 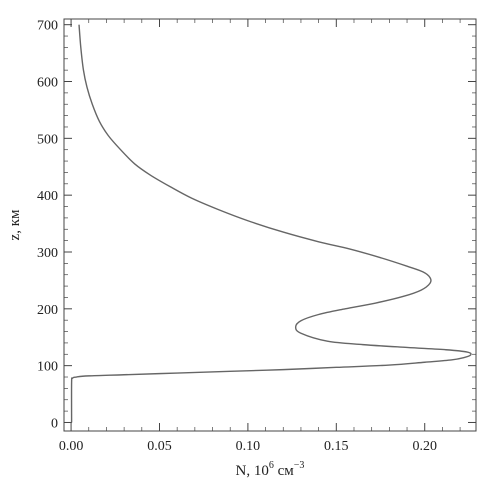 I want to click on y-tick-label: 600, so click(x=47, y=83).